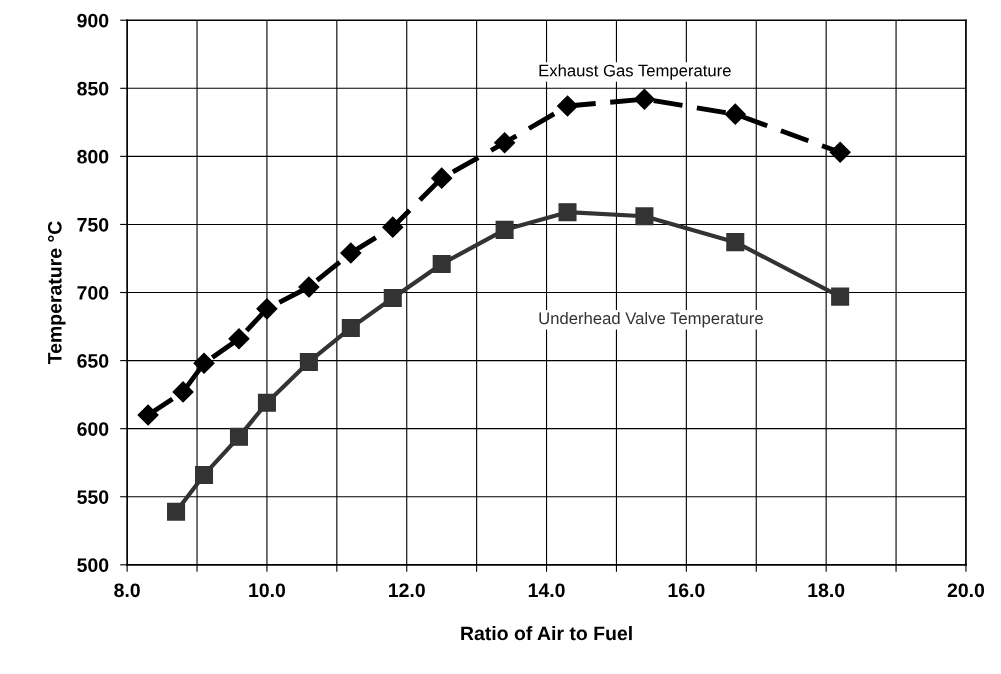 The width and height of the screenshot is (1001, 674). I want to click on x-tick-label: 8.0, so click(127, 590).